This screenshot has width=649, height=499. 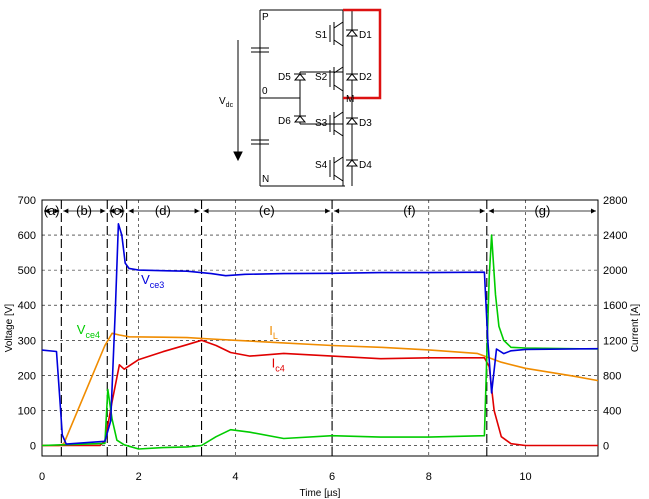 What do you see at coordinates (362, 54) in the screenshot?
I see `output-path-highlight` at bounding box center [362, 54].